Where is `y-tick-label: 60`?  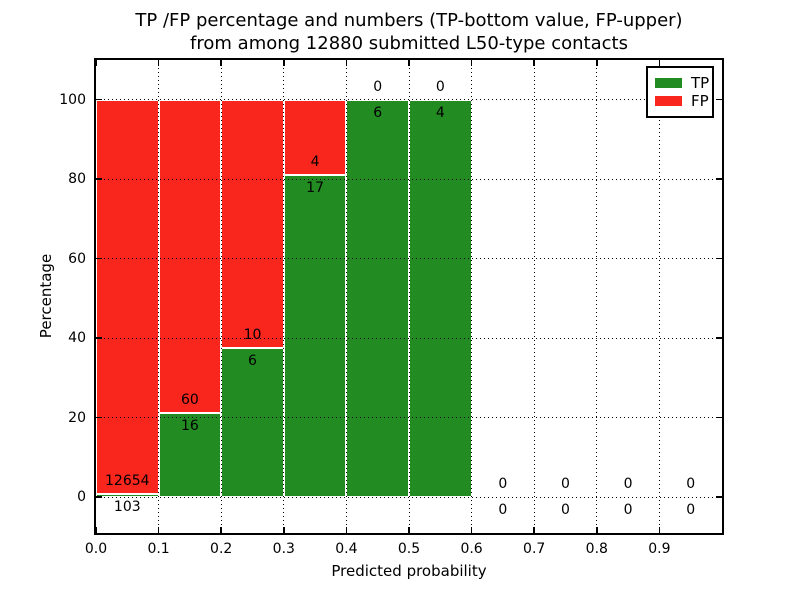
y-tick-label: 60 is located at coordinates (77, 258).